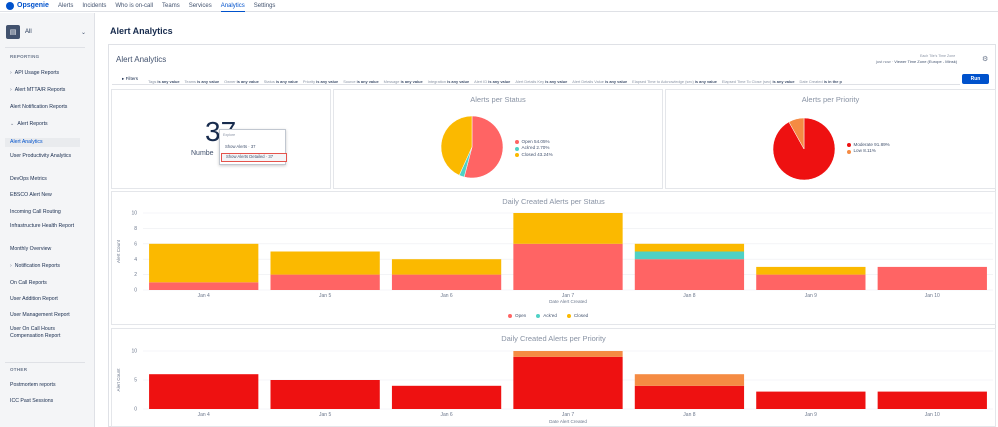  I want to click on nav-teams: Teams, so click(171, 5).